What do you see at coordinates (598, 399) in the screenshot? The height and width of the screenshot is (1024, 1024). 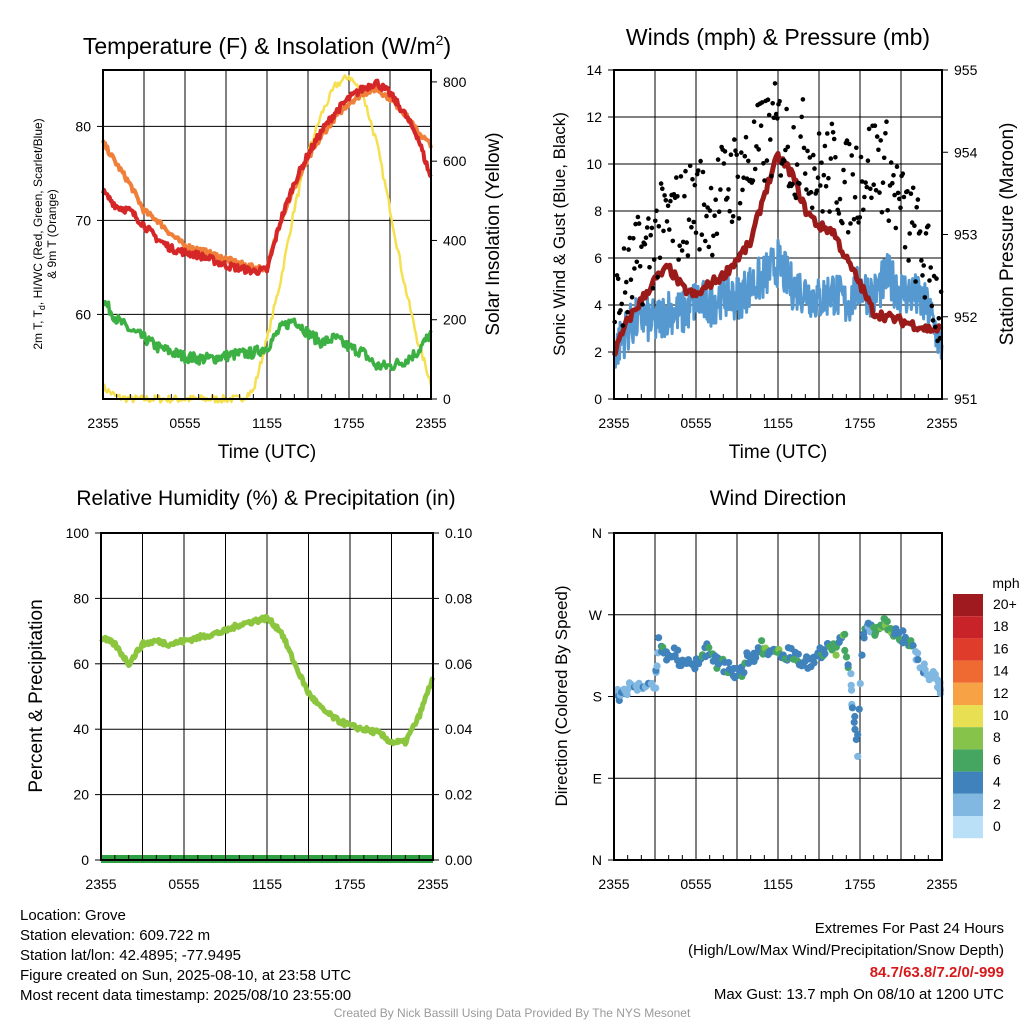 I see `y-tick-label: 0` at bounding box center [598, 399].